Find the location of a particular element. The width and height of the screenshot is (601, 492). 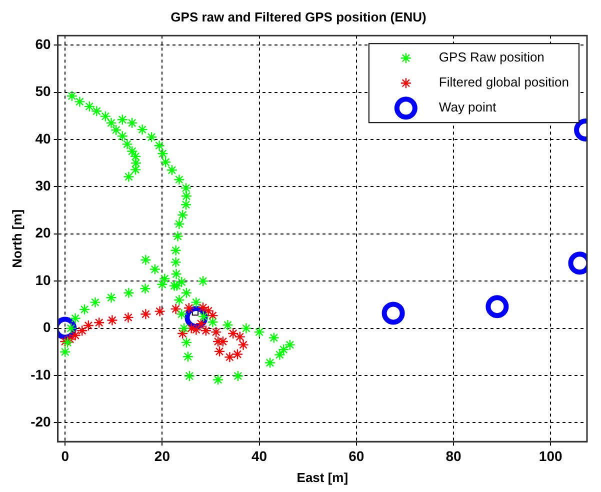

x-tick-label: 40 is located at coordinates (260, 456).